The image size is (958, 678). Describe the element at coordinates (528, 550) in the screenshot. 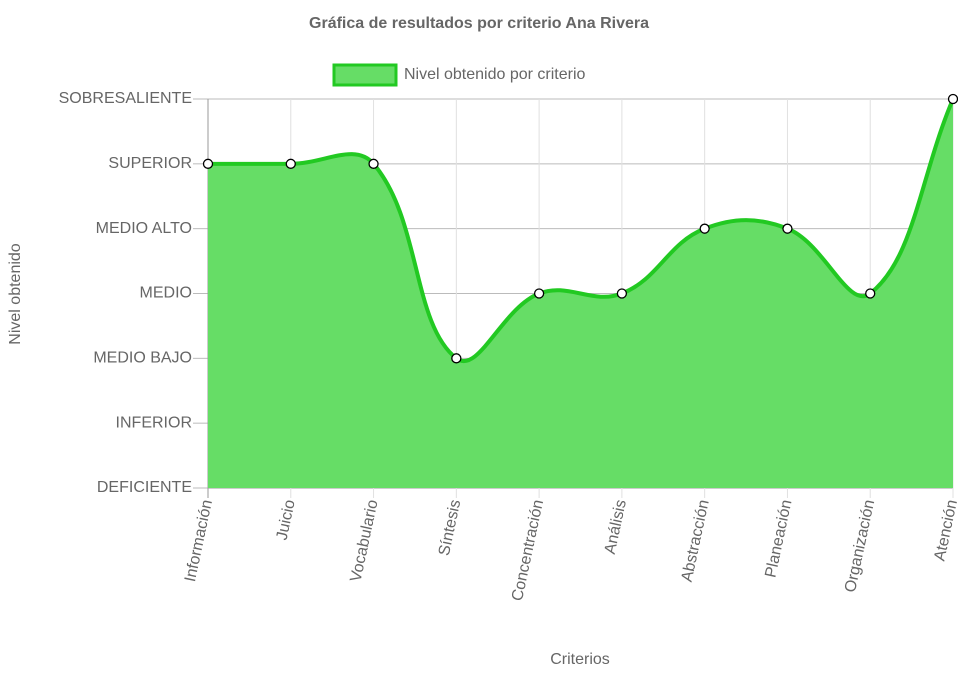

I see `x-tick-label: Concentración` at that location.